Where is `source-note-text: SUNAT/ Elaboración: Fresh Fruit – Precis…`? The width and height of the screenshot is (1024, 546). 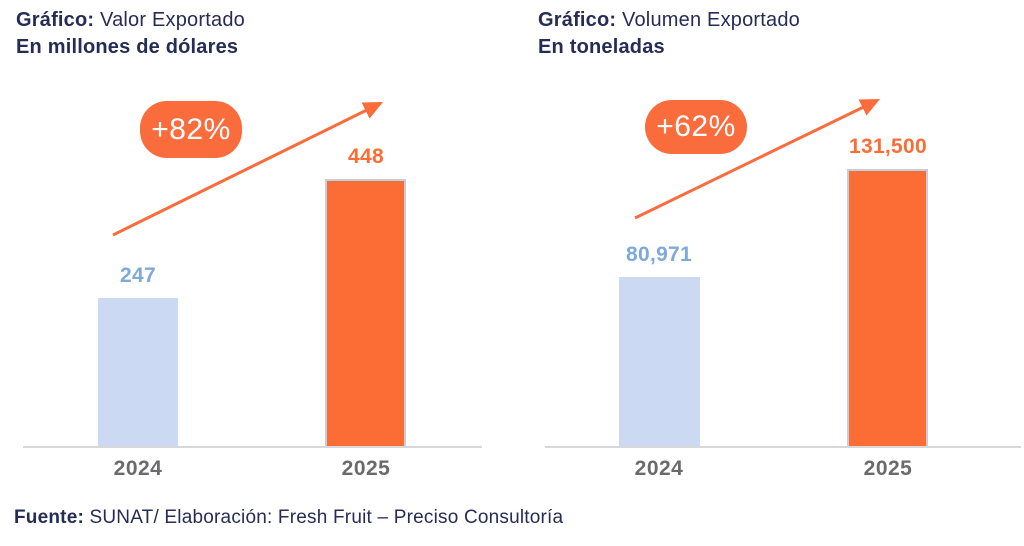
source-note-text: SUNAT/ Elaboración: Fresh Fruit – Precis… is located at coordinates (324, 517).